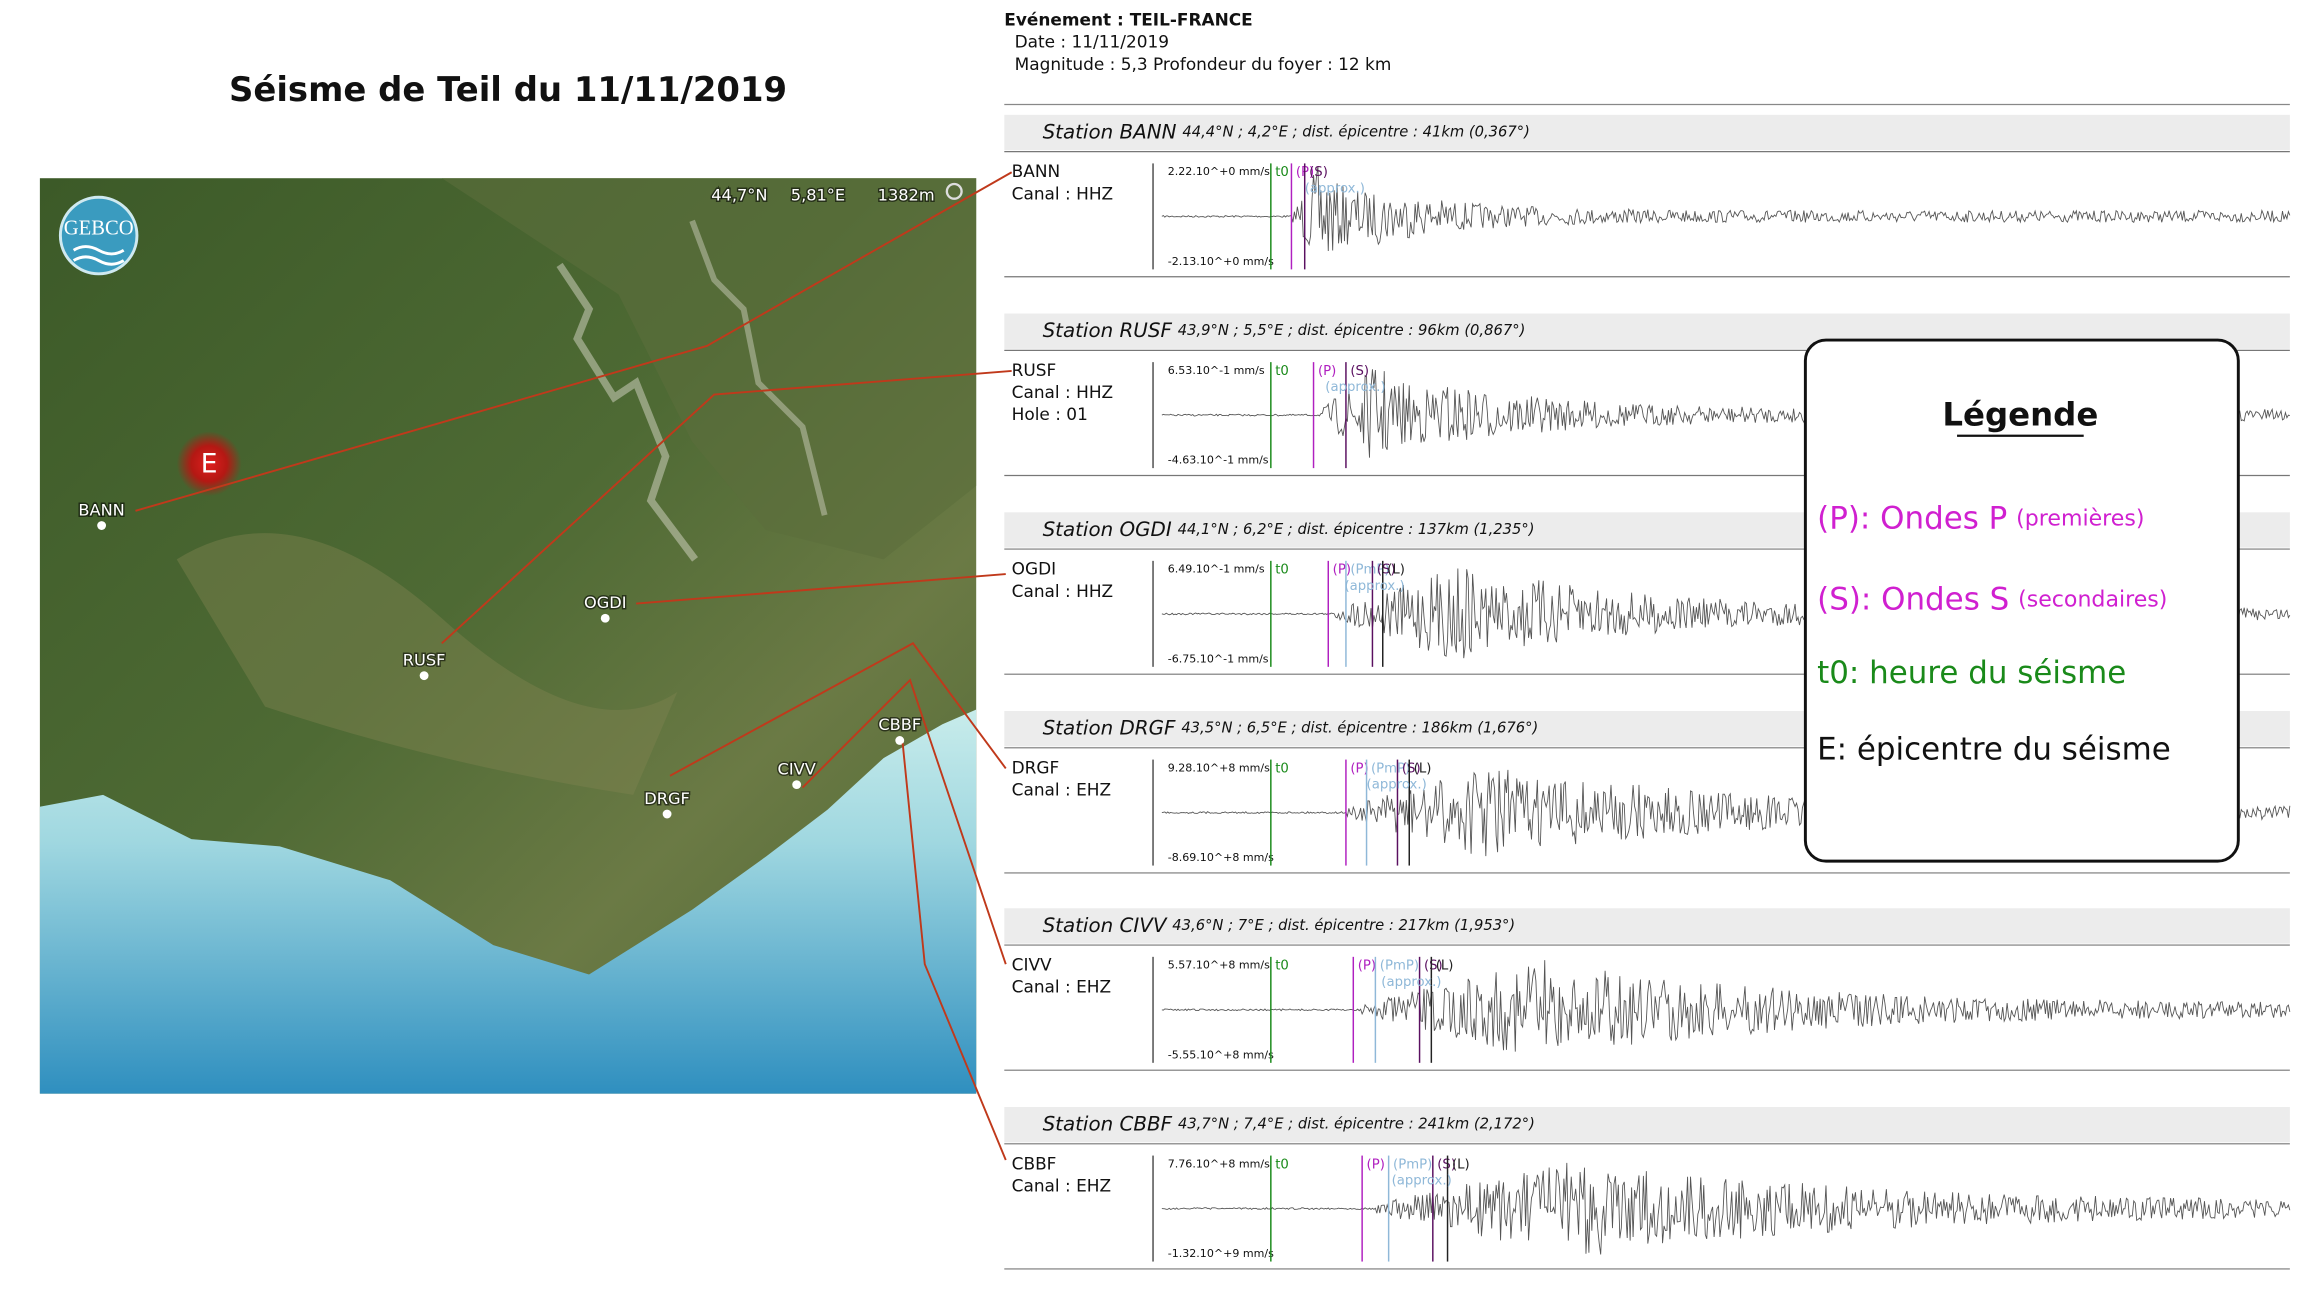  Describe the element at coordinates (209, 464) in the screenshot. I see `epicenter-marker` at that location.